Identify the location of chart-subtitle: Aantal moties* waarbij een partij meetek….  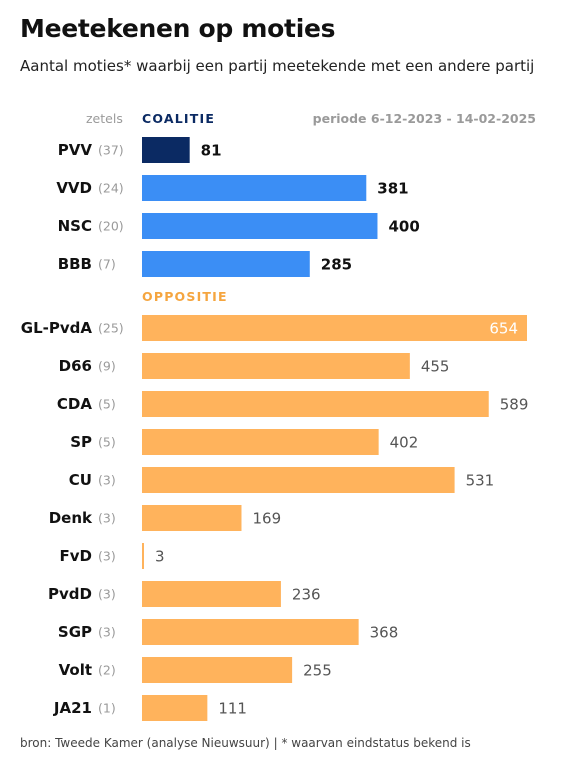
(277, 66).